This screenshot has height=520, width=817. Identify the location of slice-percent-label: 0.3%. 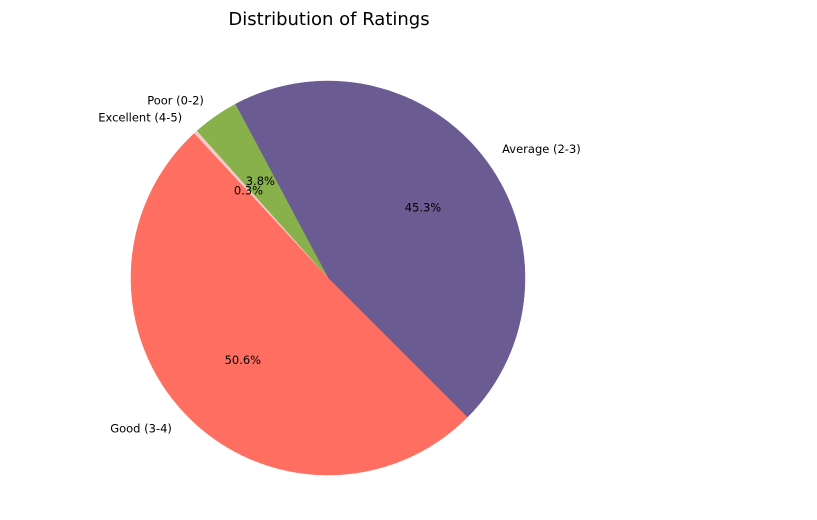
(248, 191).